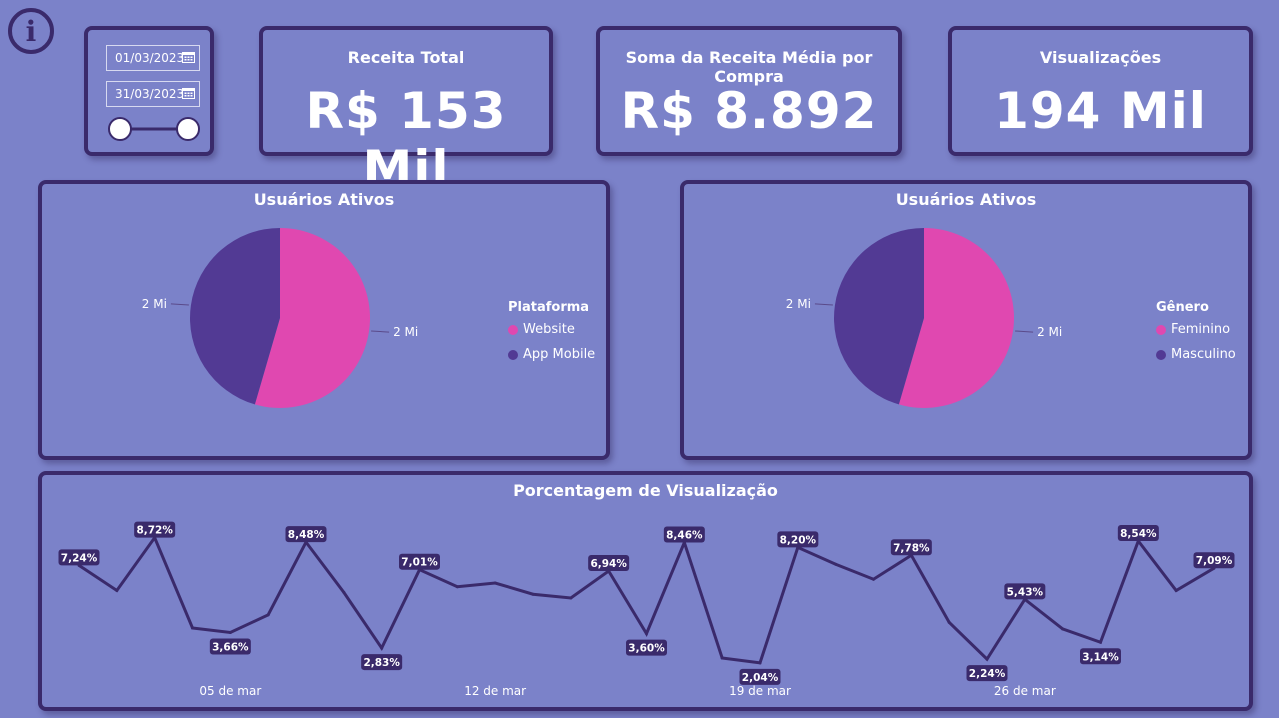  I want to click on kpi-title: Receita Total, so click(406, 57).